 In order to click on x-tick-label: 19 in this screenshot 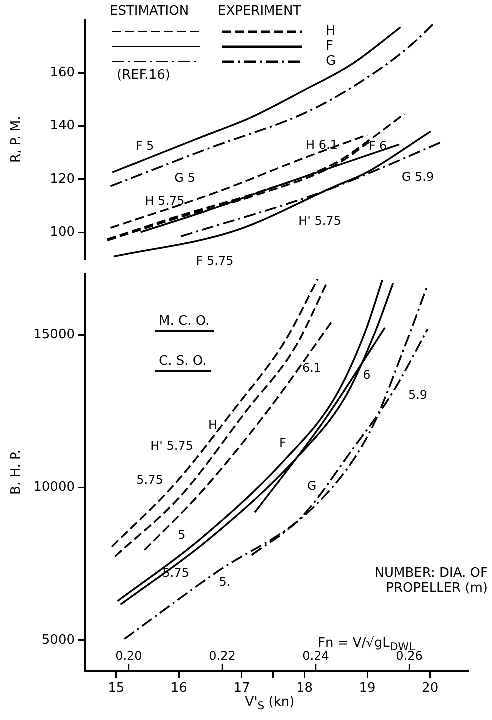, I will do `click(367, 688)`.